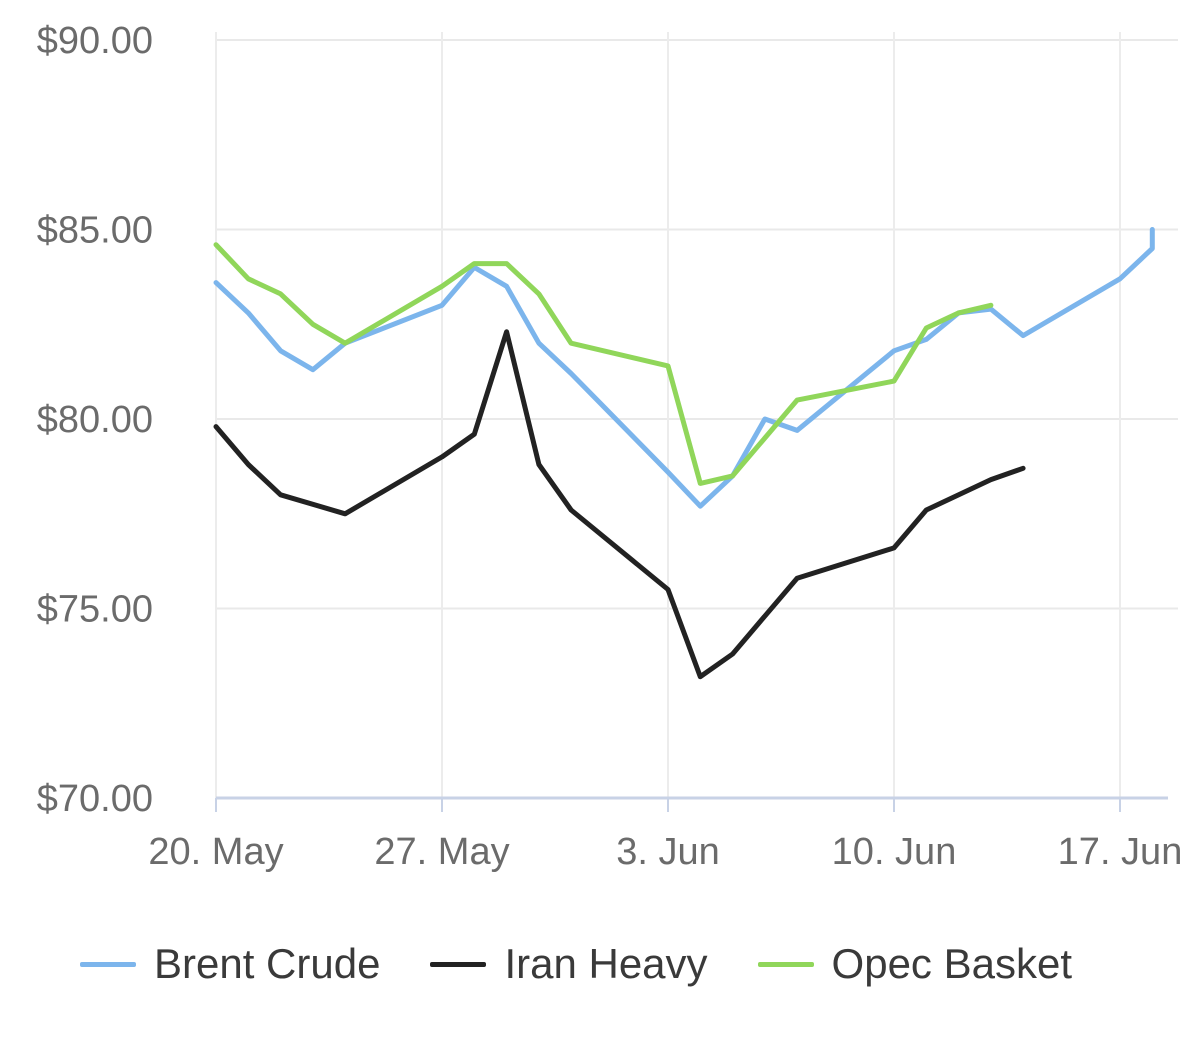 Image resolution: width=1200 pixels, height=1059 pixels. Describe the element at coordinates (952, 963) in the screenshot. I see `legend-label: Opec Basket` at that location.